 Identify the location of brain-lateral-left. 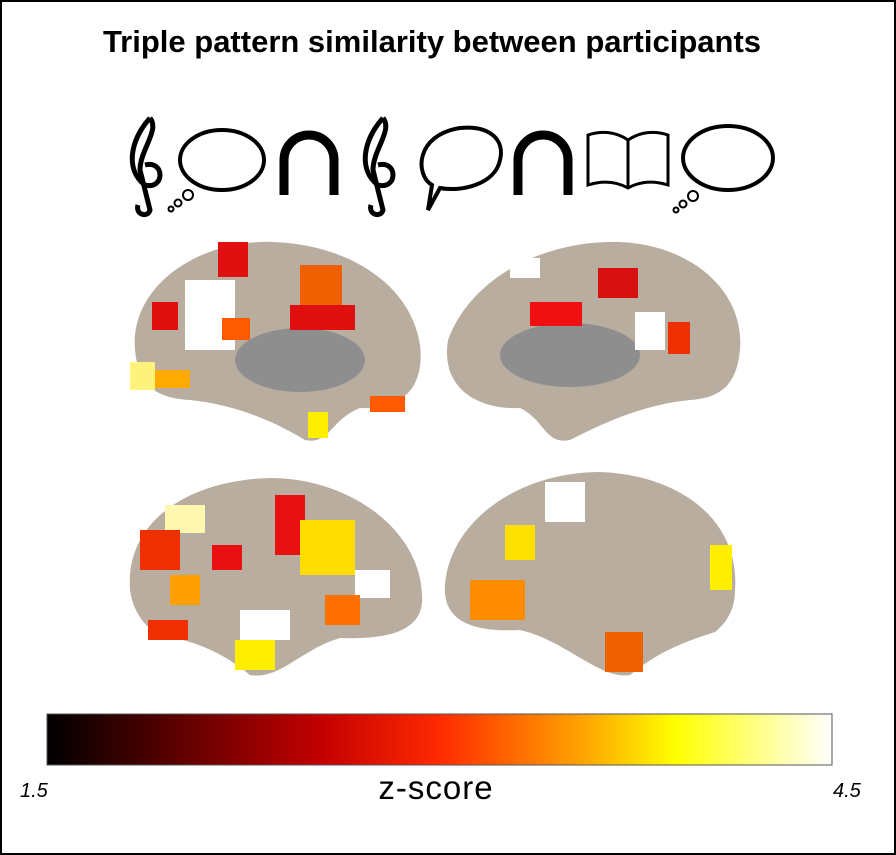
(276, 577).